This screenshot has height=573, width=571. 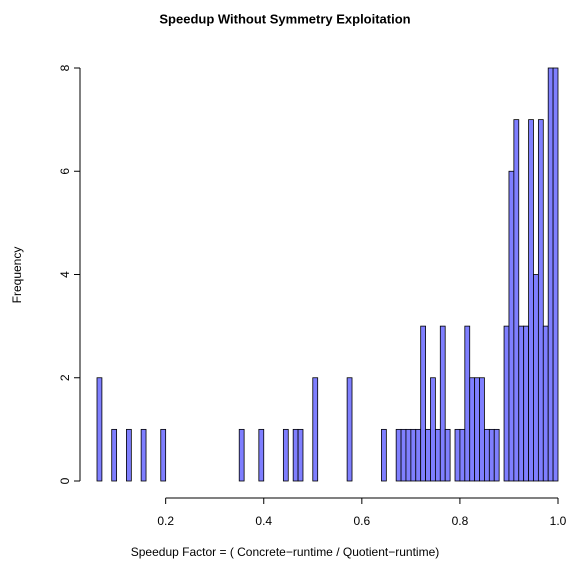 I want to click on x-tick-label: 1.0, so click(x=558, y=521).